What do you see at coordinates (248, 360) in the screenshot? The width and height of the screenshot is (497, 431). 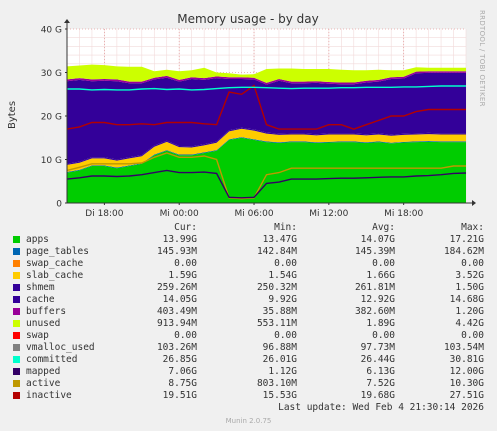 I see `legend-row-committed: committed 26.85G 26.01G 26.44G 30.81G` at bounding box center [248, 360].